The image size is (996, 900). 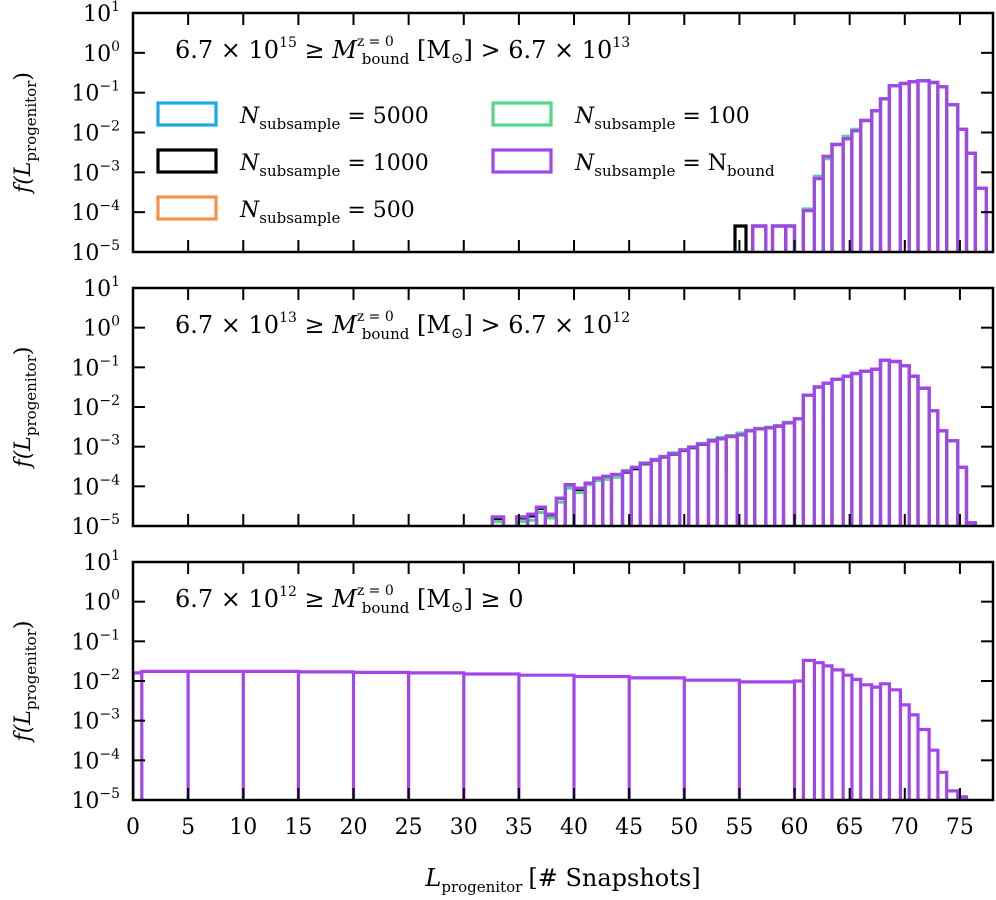 I want to click on x-tick-label: 70, so click(x=905, y=827).